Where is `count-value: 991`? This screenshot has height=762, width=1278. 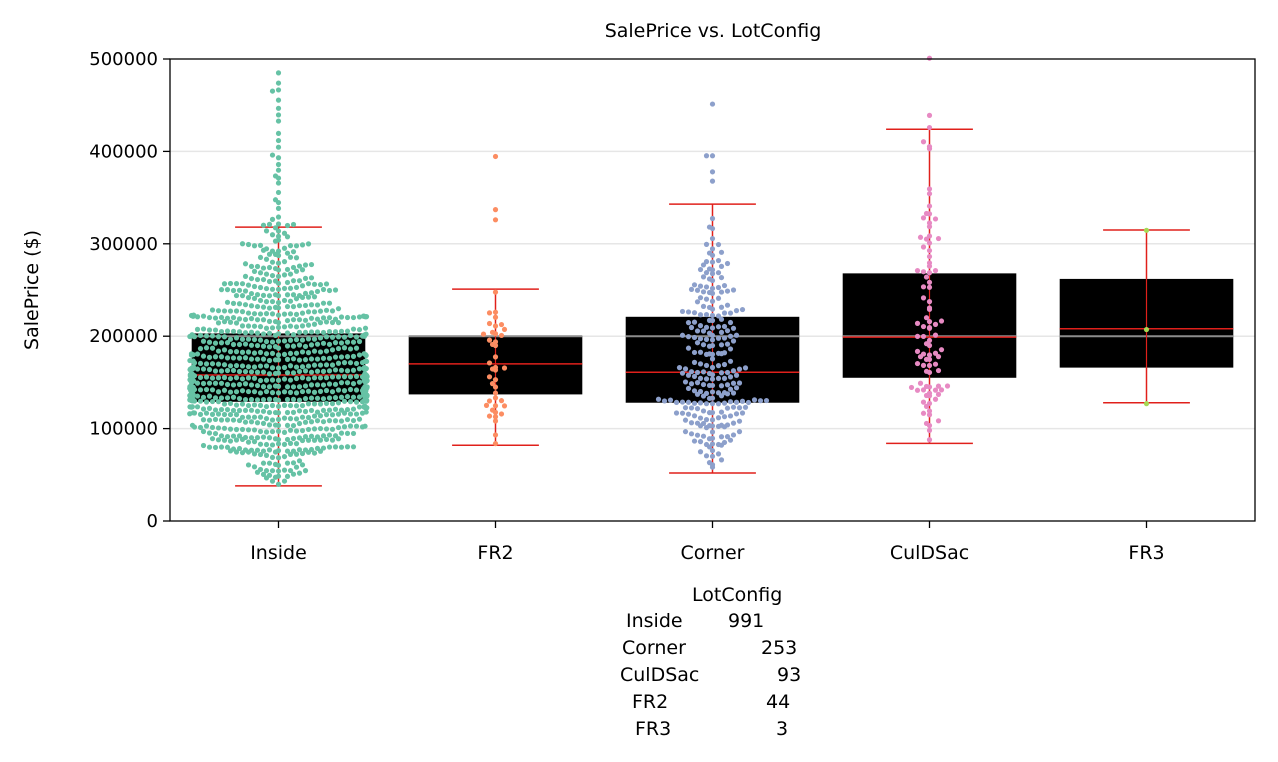
count-value: 991 is located at coordinates (746, 621).